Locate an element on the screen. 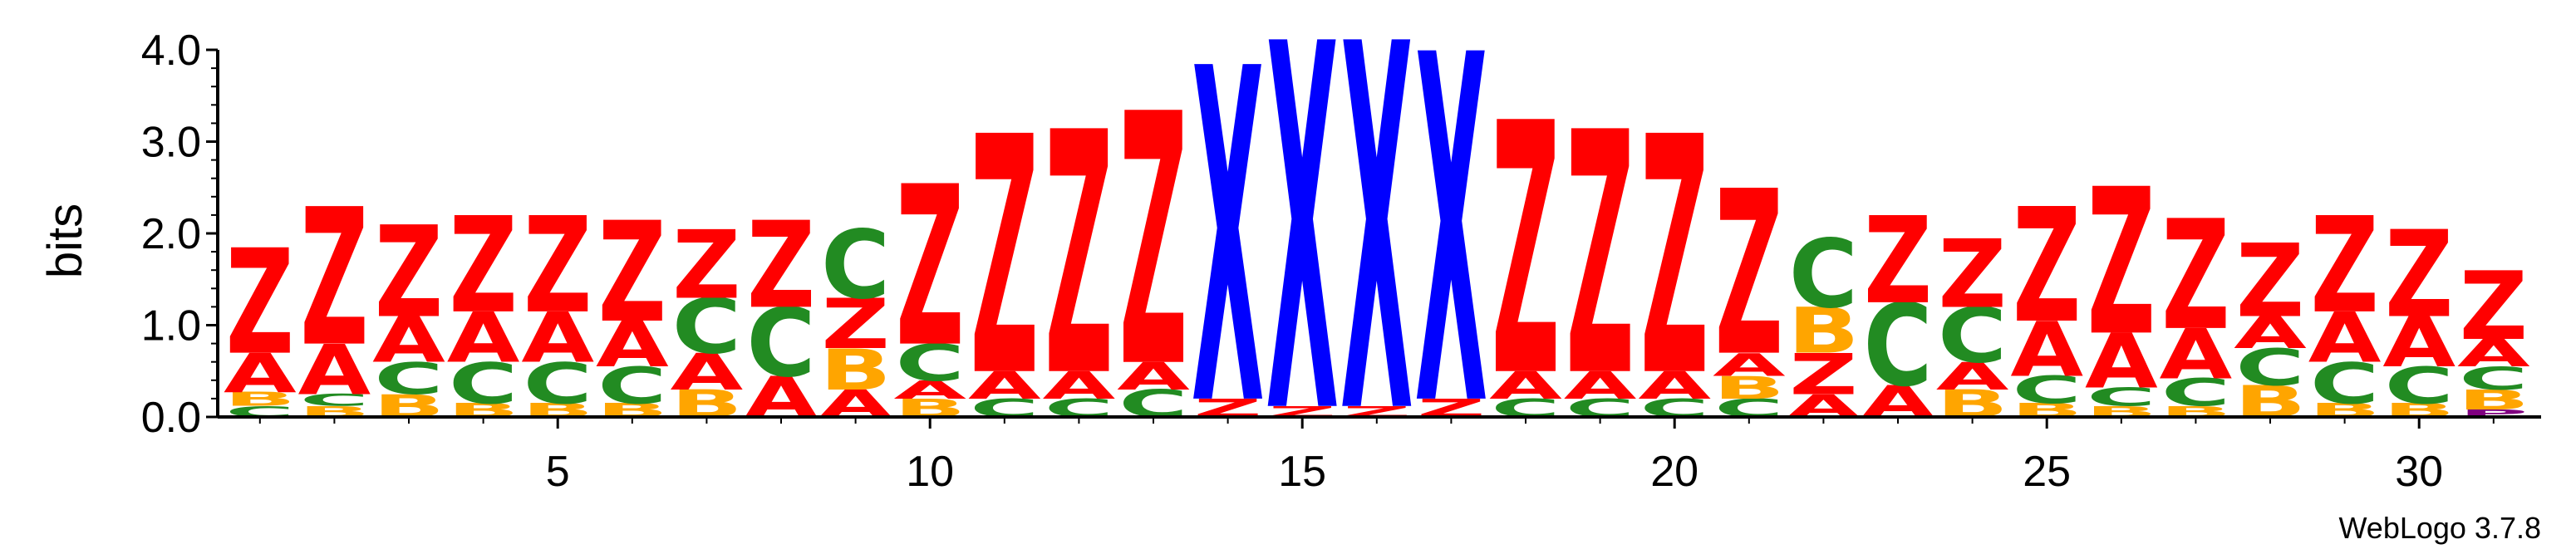  y-axis-label: bits is located at coordinates (65, 240).